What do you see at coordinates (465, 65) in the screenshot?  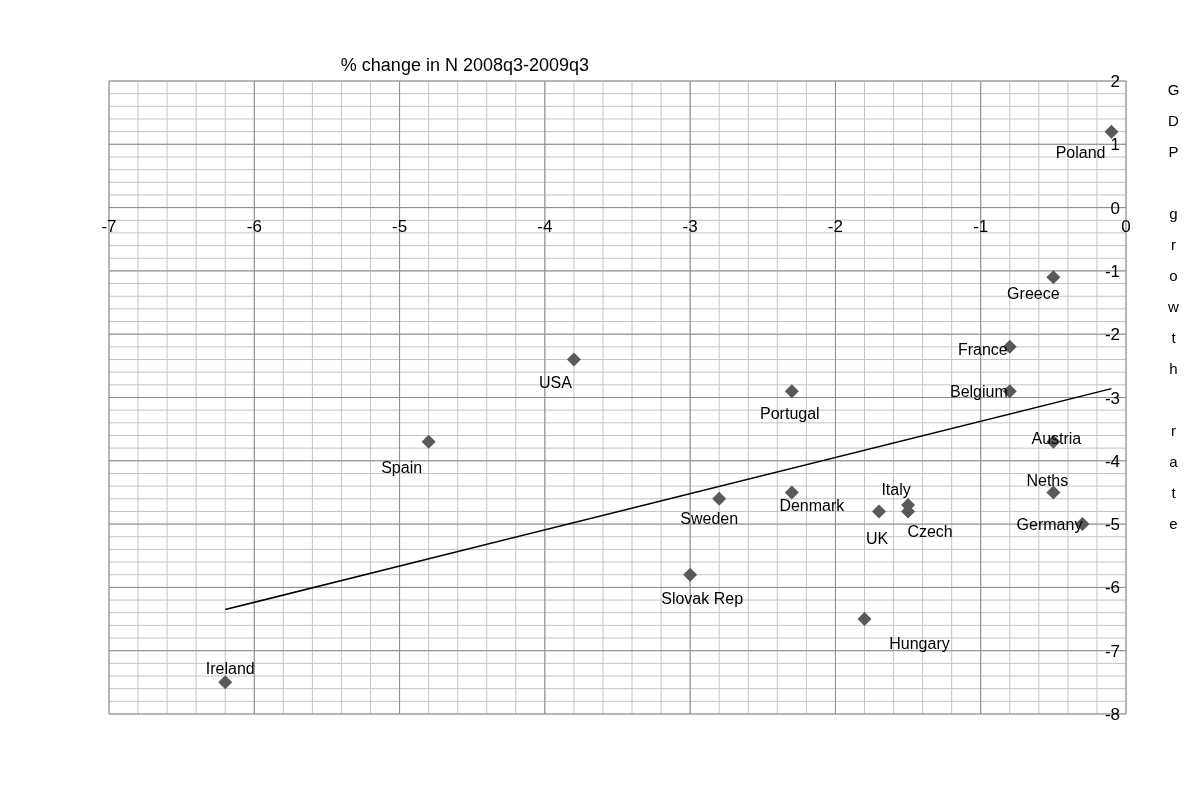 I see `chart-title: % change in N 2008q3-2009q3` at bounding box center [465, 65].